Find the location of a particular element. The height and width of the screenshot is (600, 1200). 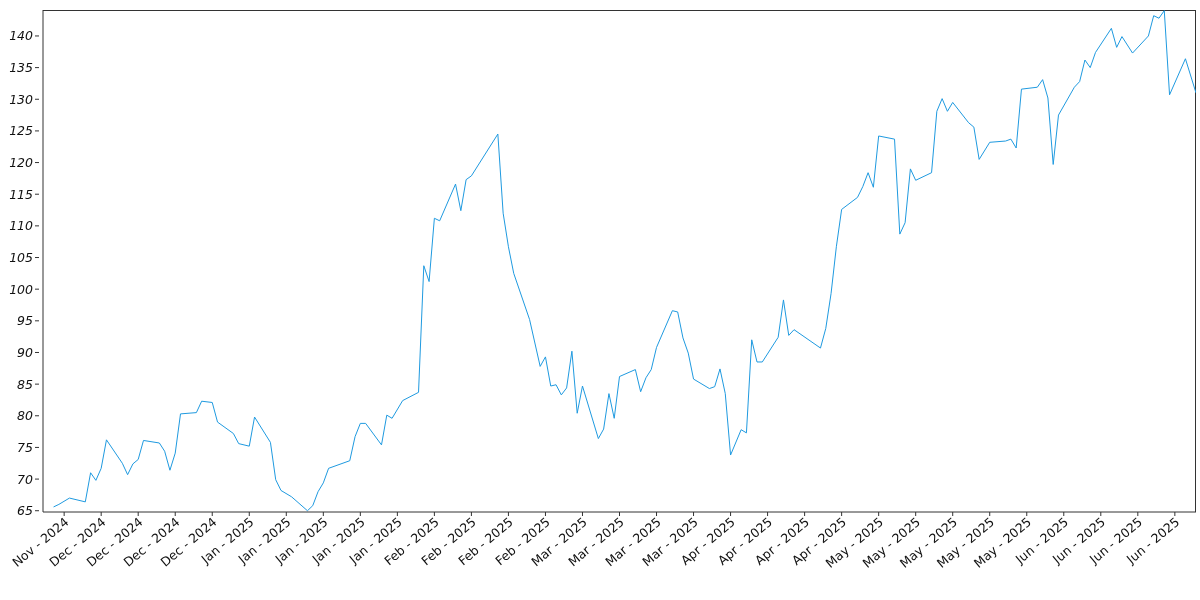

y-tick-label: 75 is located at coordinates (25, 447).